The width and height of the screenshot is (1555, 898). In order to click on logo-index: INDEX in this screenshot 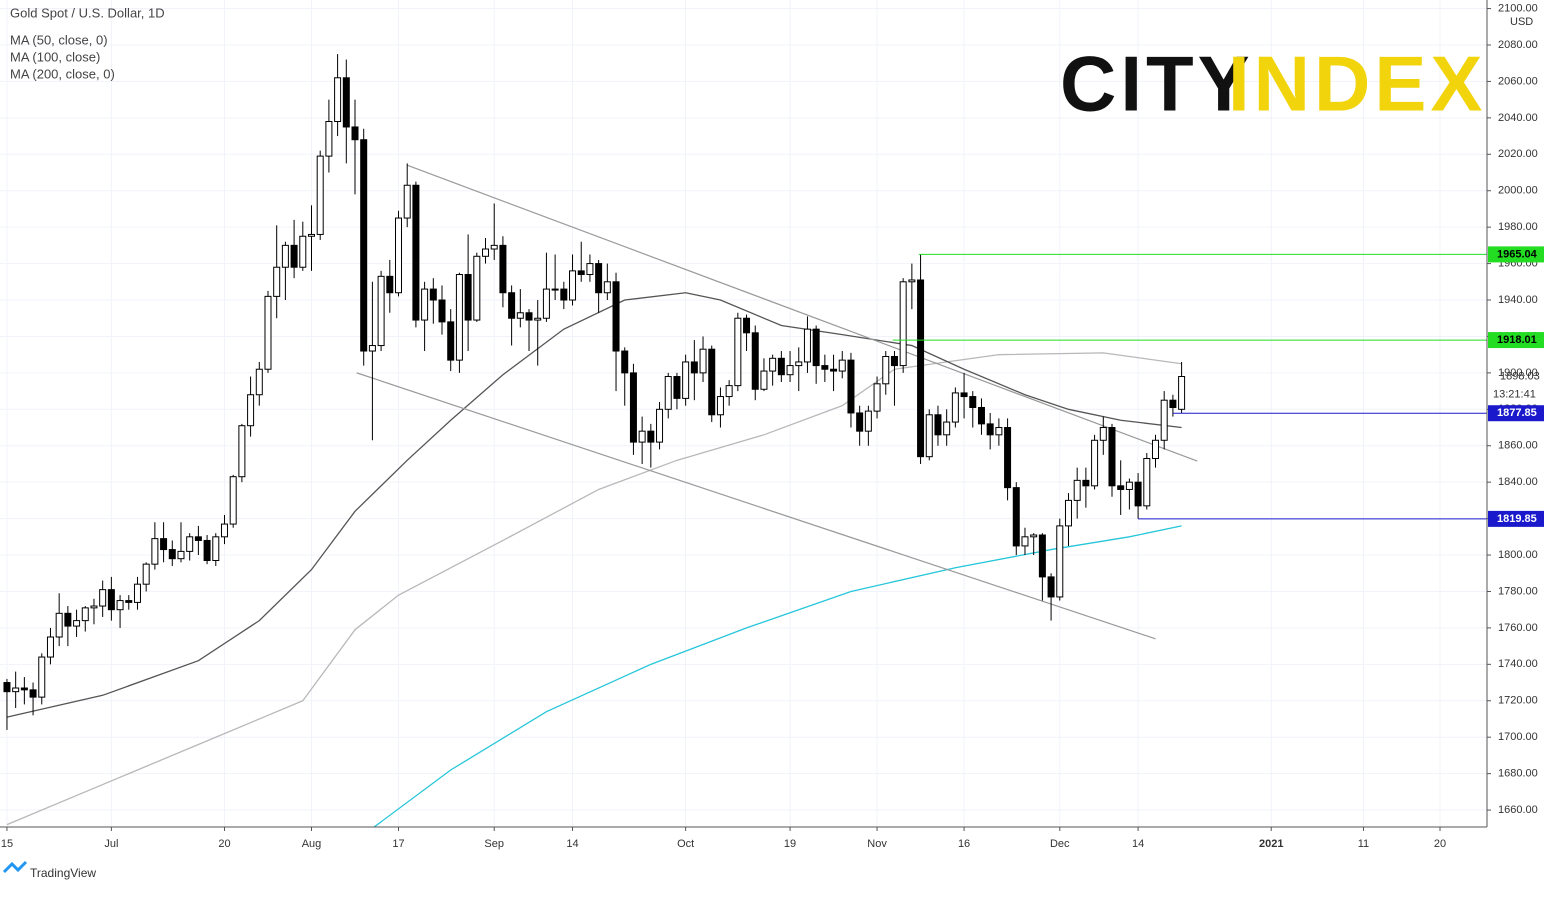, I will do `click(1357, 84)`.